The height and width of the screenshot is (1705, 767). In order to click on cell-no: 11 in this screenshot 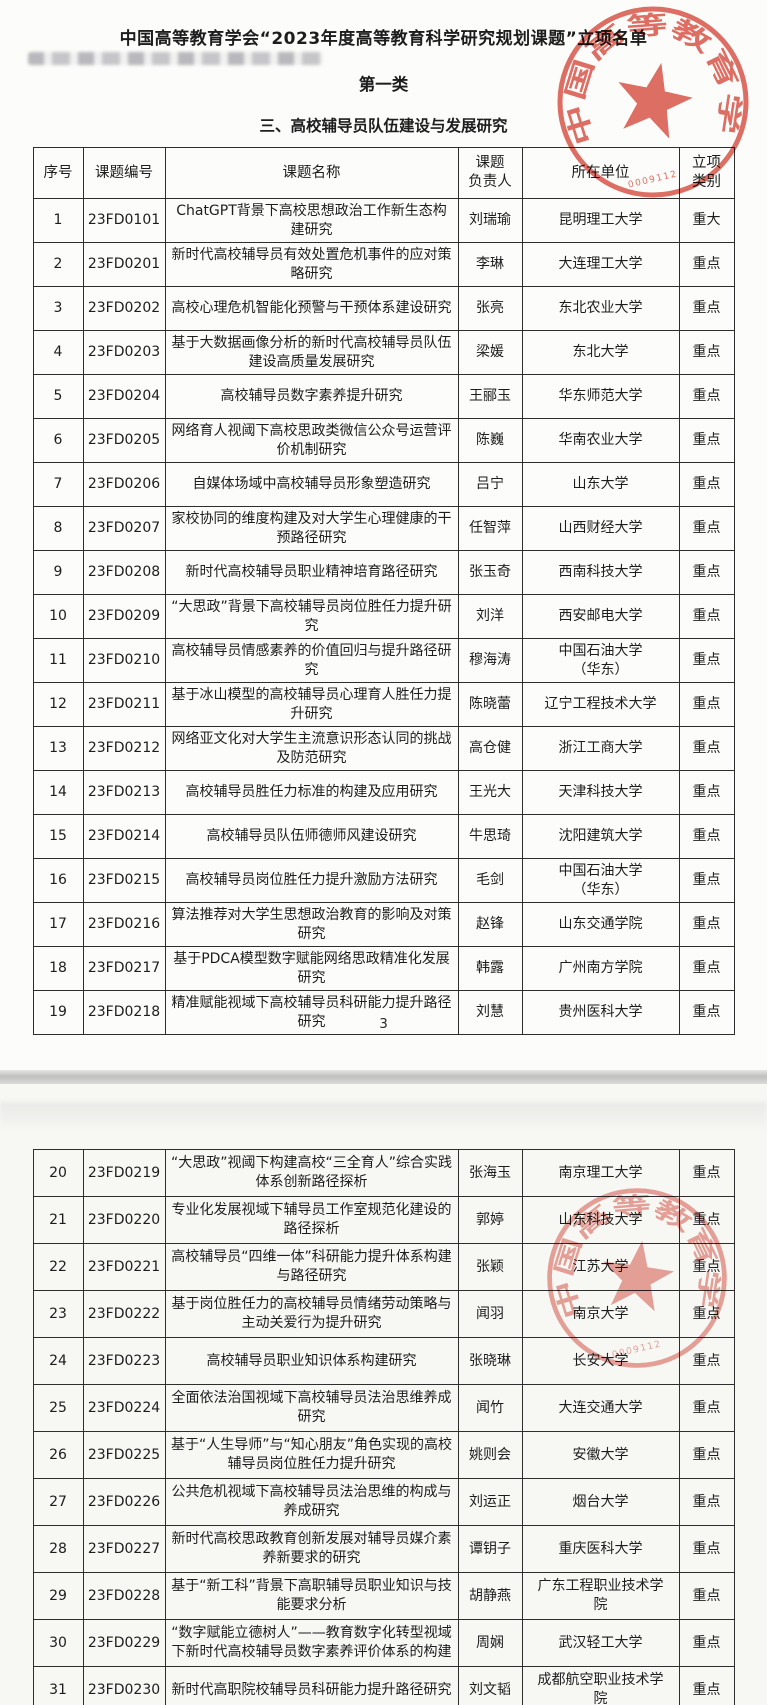, I will do `click(58, 660)`.